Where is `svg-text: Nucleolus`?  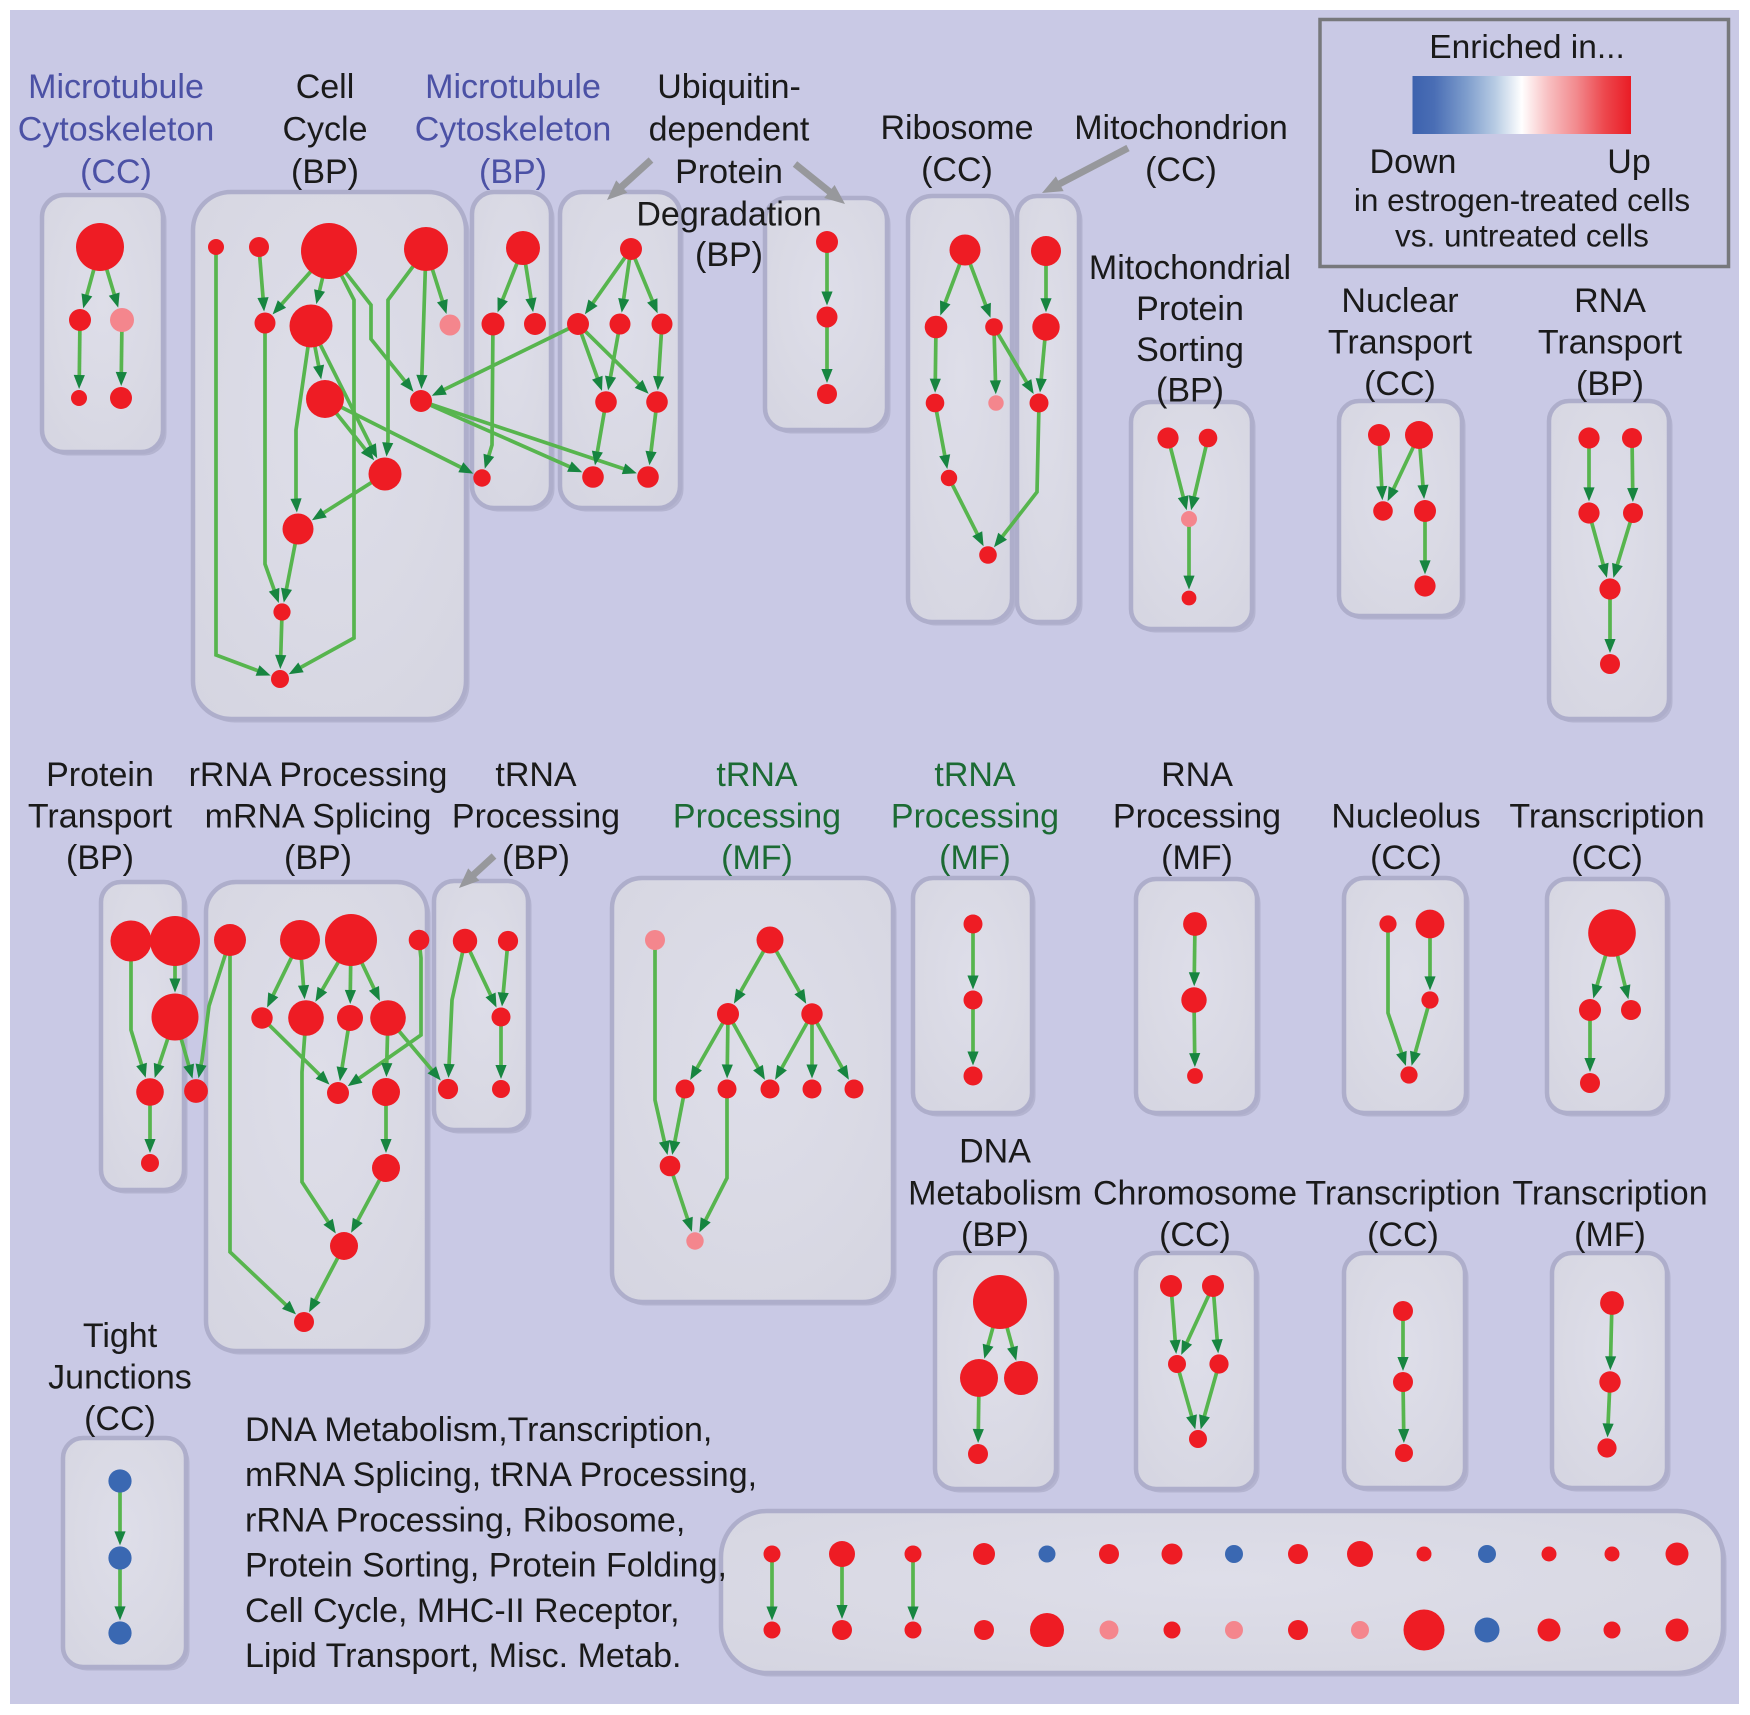 svg-text: Nucleolus is located at coordinates (1405, 817).